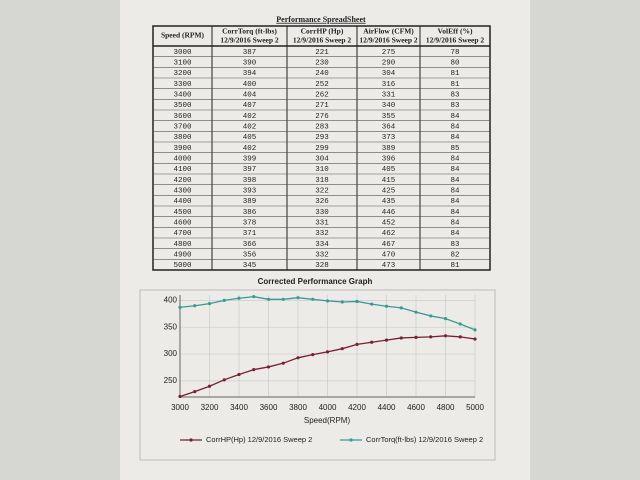 The width and height of the screenshot is (640, 480). What do you see at coordinates (455, 31) in the screenshot?
I see `column-header: VolEff (%)` at bounding box center [455, 31].